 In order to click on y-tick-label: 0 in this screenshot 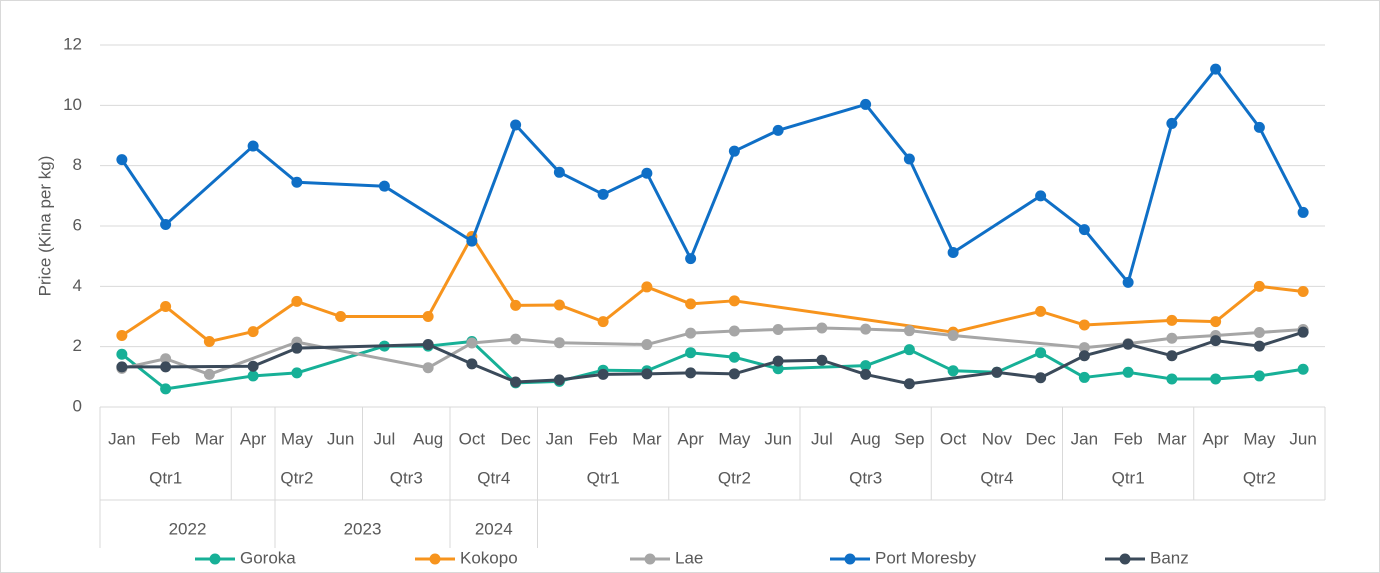, I will do `click(77, 405)`.